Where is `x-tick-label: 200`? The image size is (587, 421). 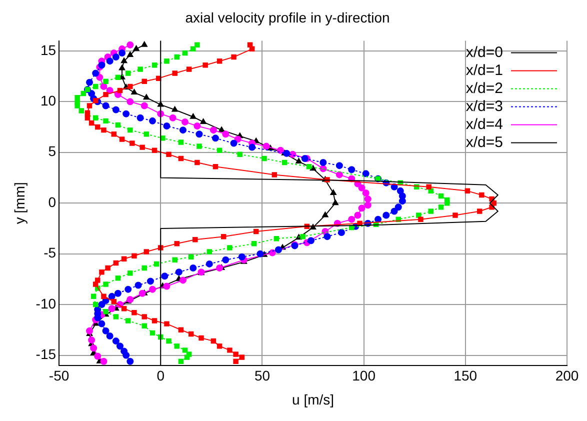
x-tick-label: 200 is located at coordinates (567, 376).